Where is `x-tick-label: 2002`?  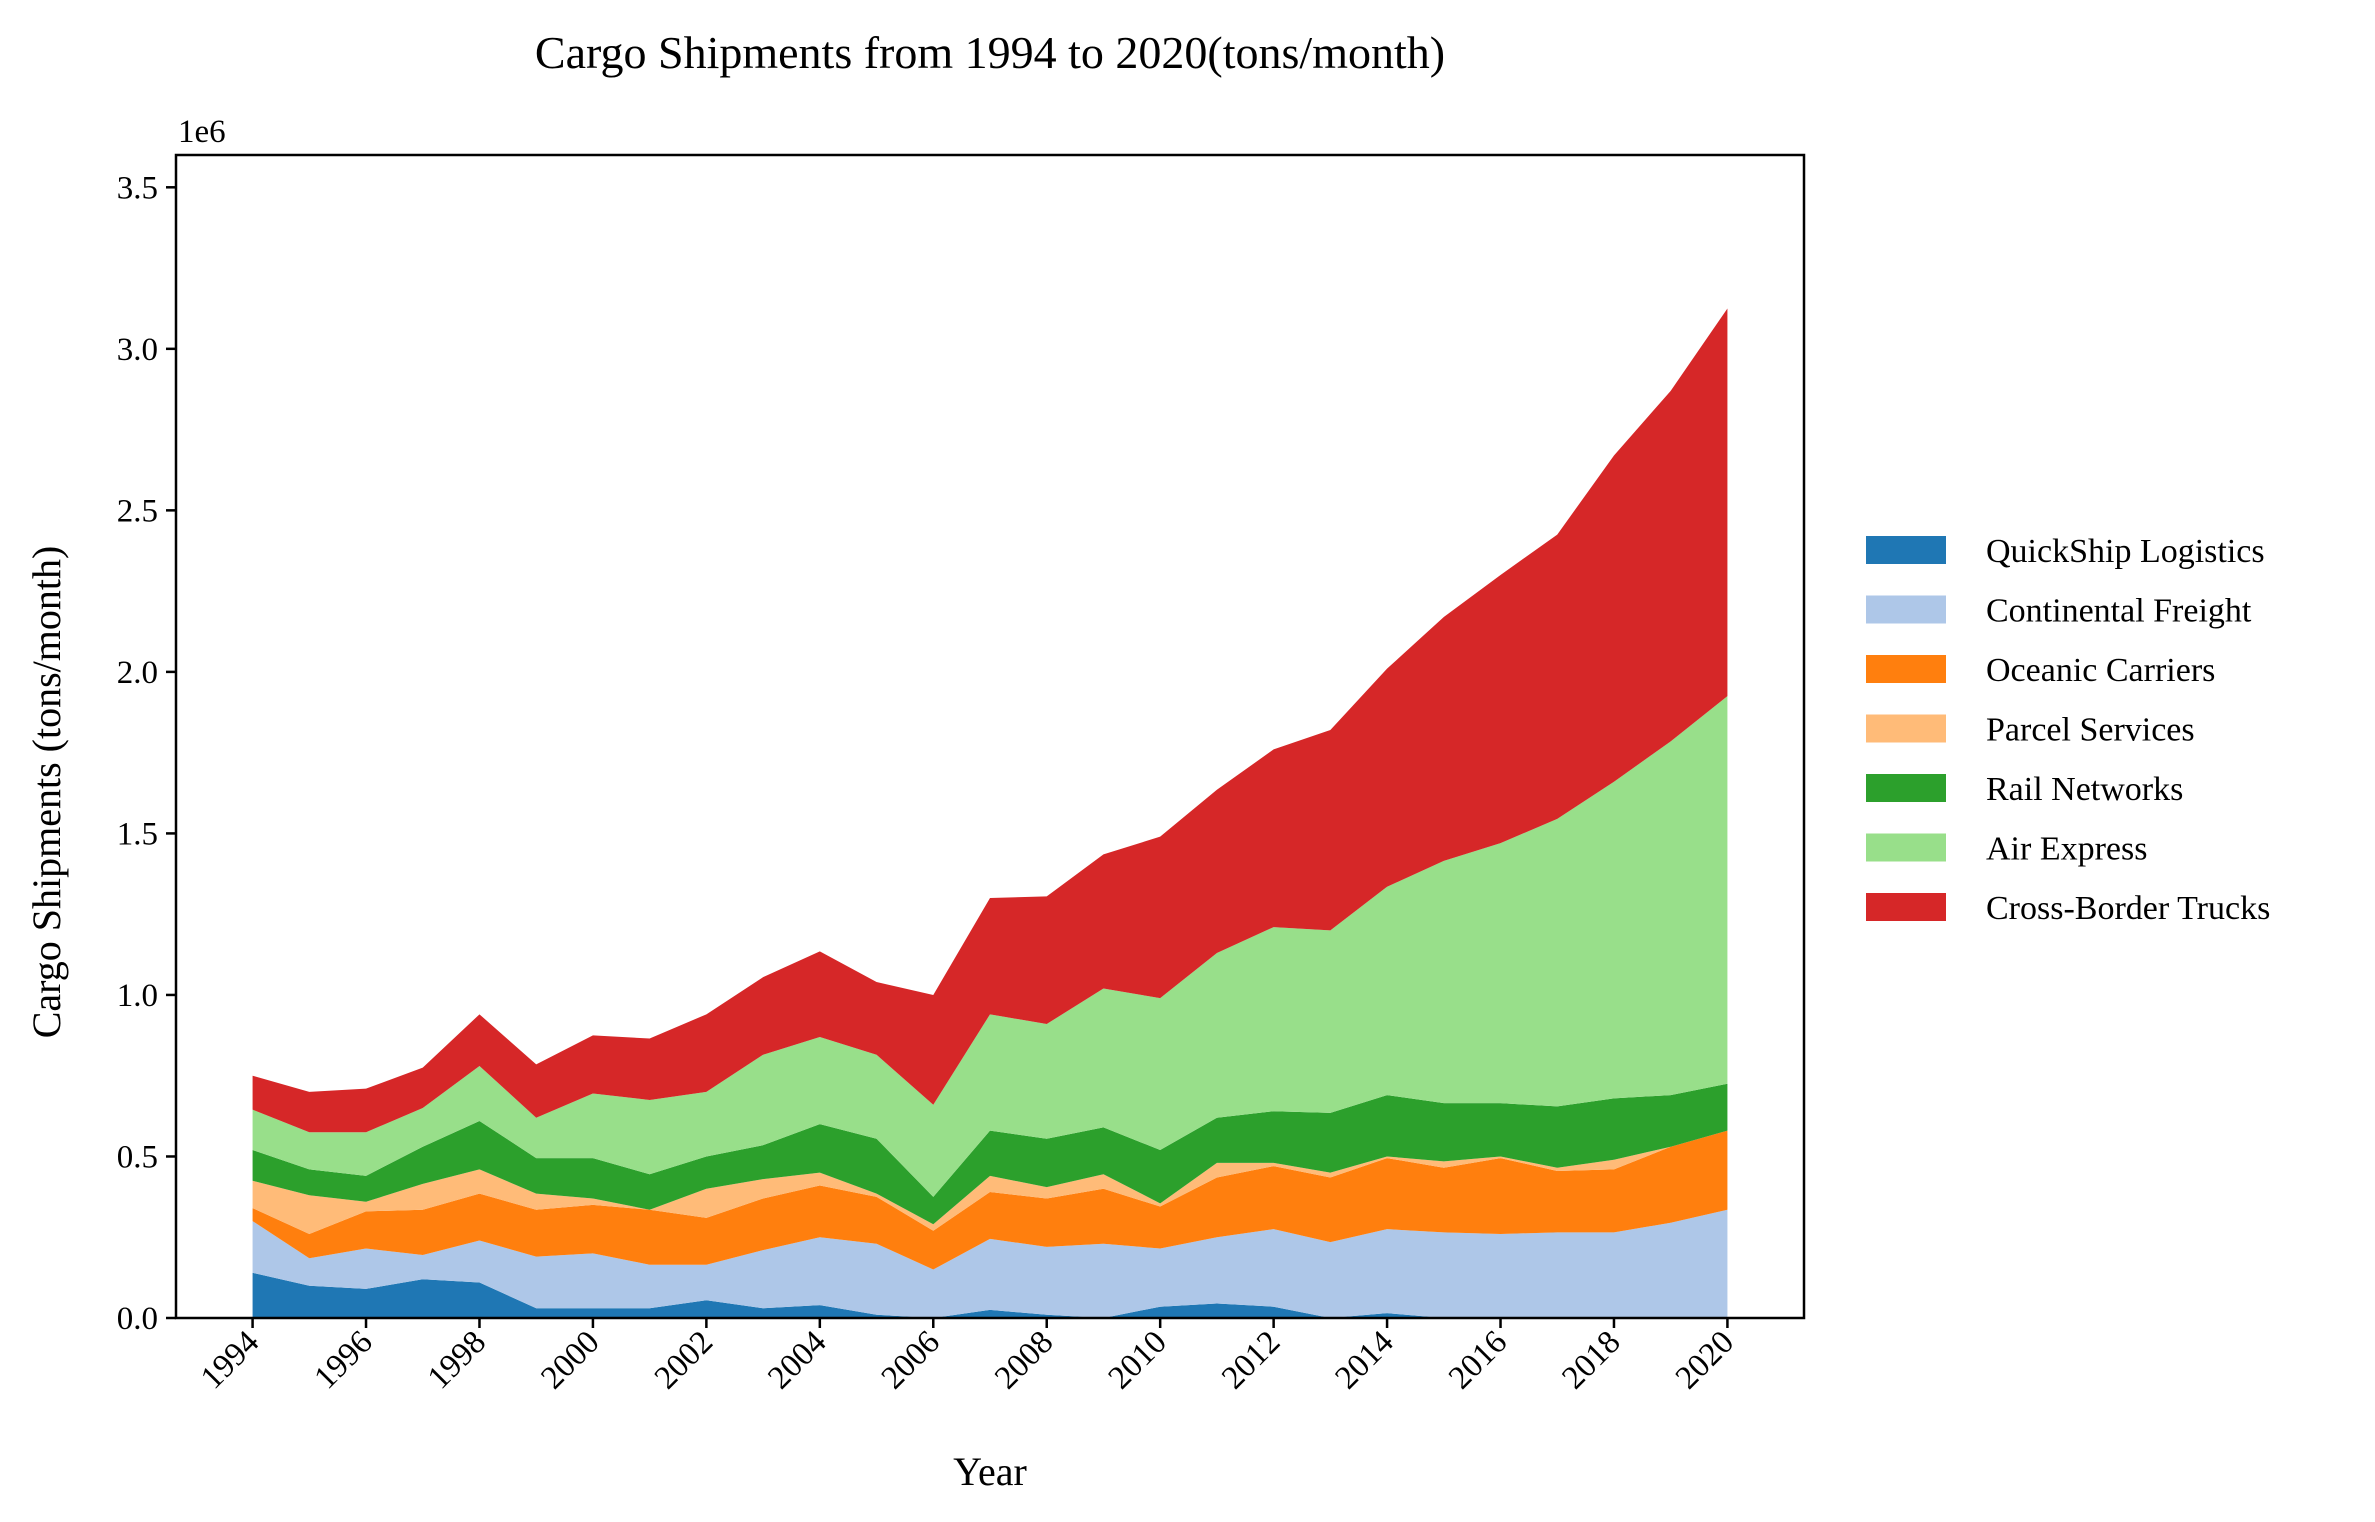 x-tick-label: 2002 is located at coordinates (684, 1360).